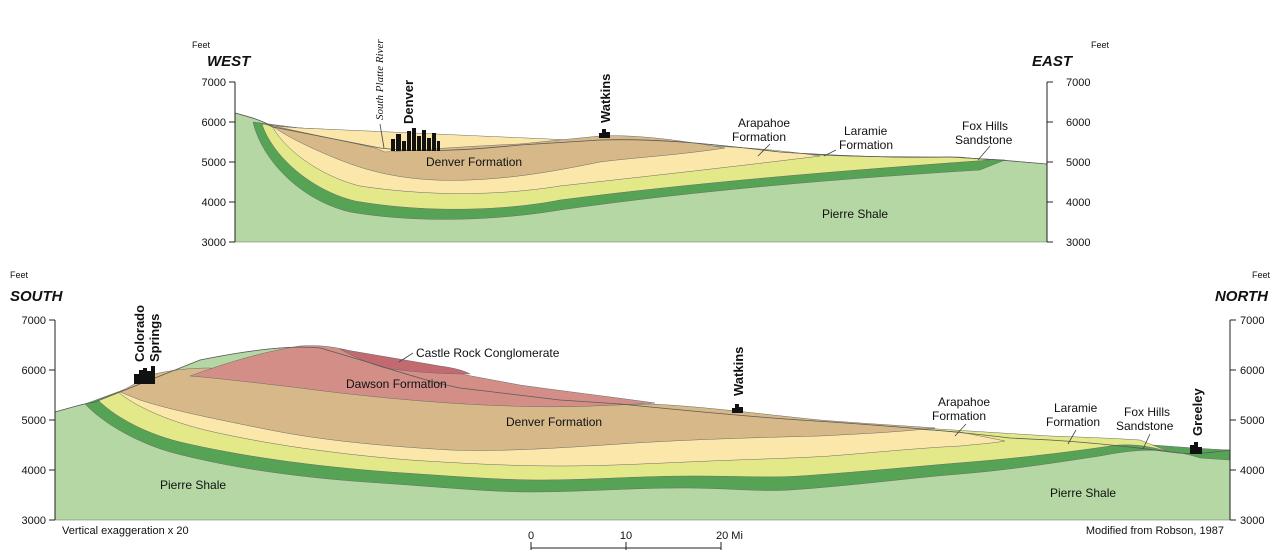 The image size is (1278, 555). Describe the element at coordinates (495, 152) in the screenshot. I see `top-denver-formation-layer` at that location.